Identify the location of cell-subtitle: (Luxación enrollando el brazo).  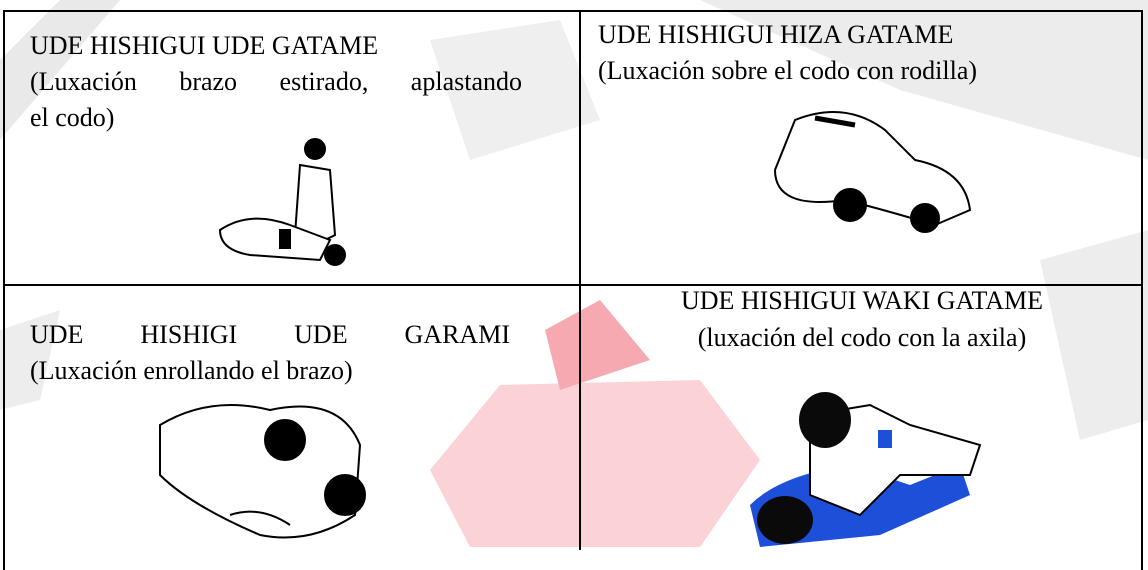
(191, 370).